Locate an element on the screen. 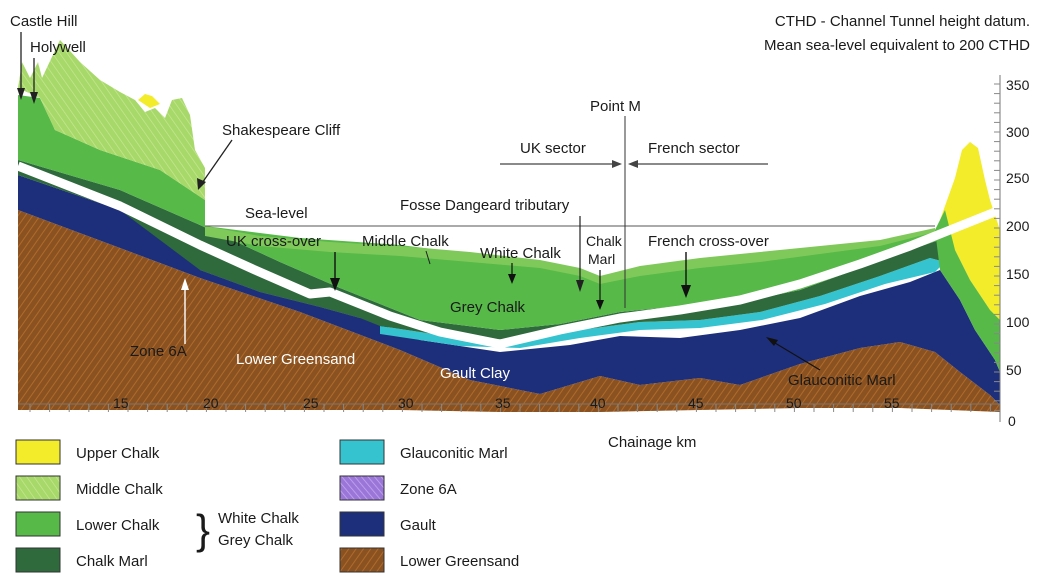 This screenshot has width=1040, height=578. legend-swatch-gault is located at coordinates (362, 524).